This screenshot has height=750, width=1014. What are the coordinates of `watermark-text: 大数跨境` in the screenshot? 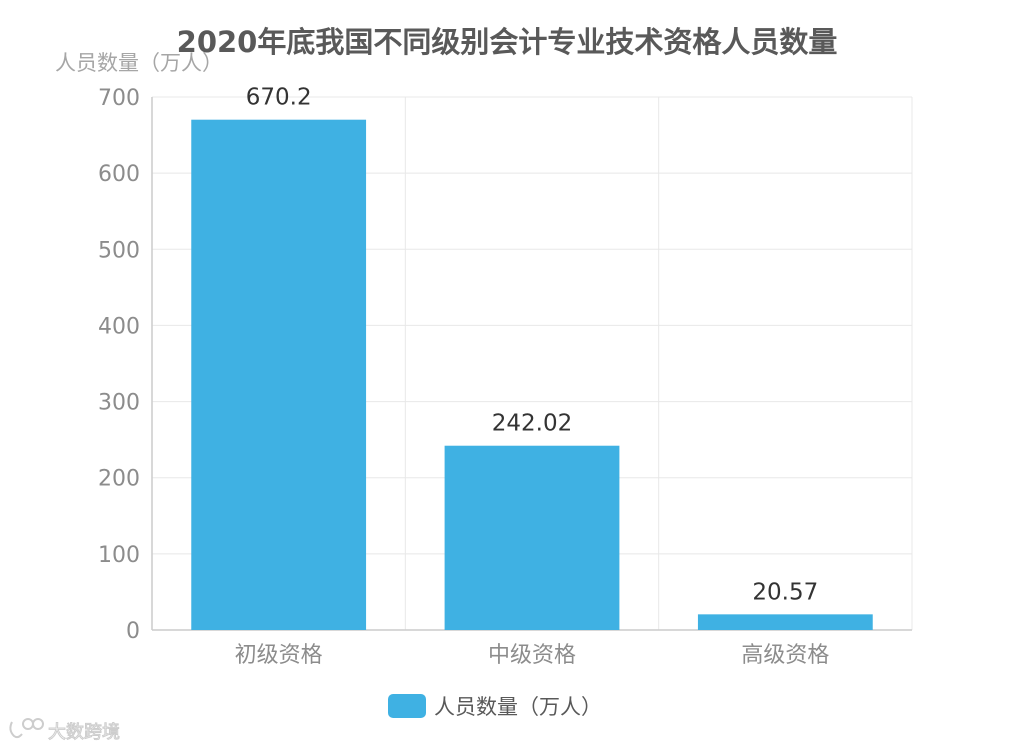 It's located at (84, 732).